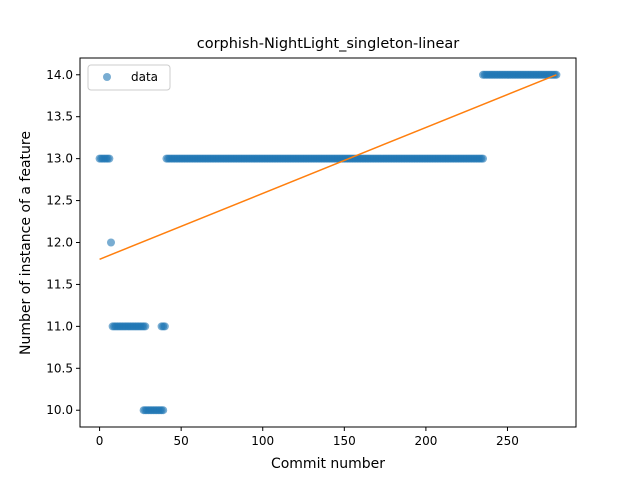  What do you see at coordinates (26, 243) in the screenshot?
I see `y-axis-label: Number of instance of a feature` at bounding box center [26, 243].